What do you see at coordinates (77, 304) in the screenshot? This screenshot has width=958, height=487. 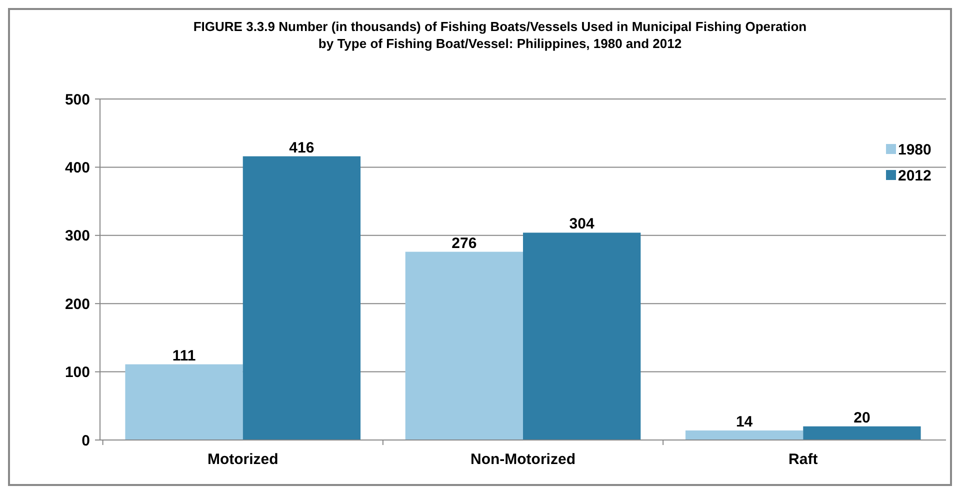 I see `y-tick-label: 200` at bounding box center [77, 304].